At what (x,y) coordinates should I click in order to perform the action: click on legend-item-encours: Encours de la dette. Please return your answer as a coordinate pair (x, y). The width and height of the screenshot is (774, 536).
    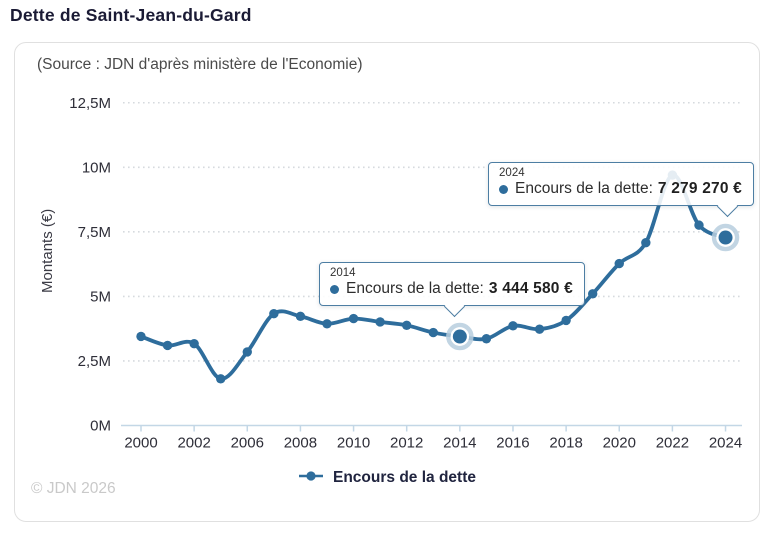
    Looking at the image, I should click on (404, 477).